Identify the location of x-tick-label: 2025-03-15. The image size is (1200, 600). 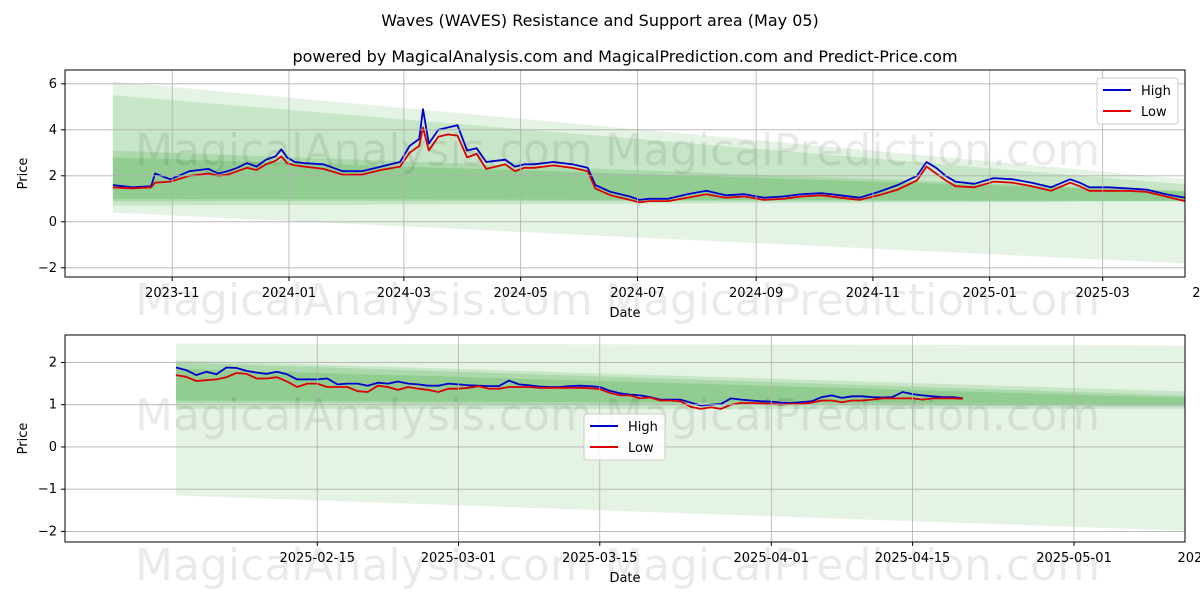
(600, 558).